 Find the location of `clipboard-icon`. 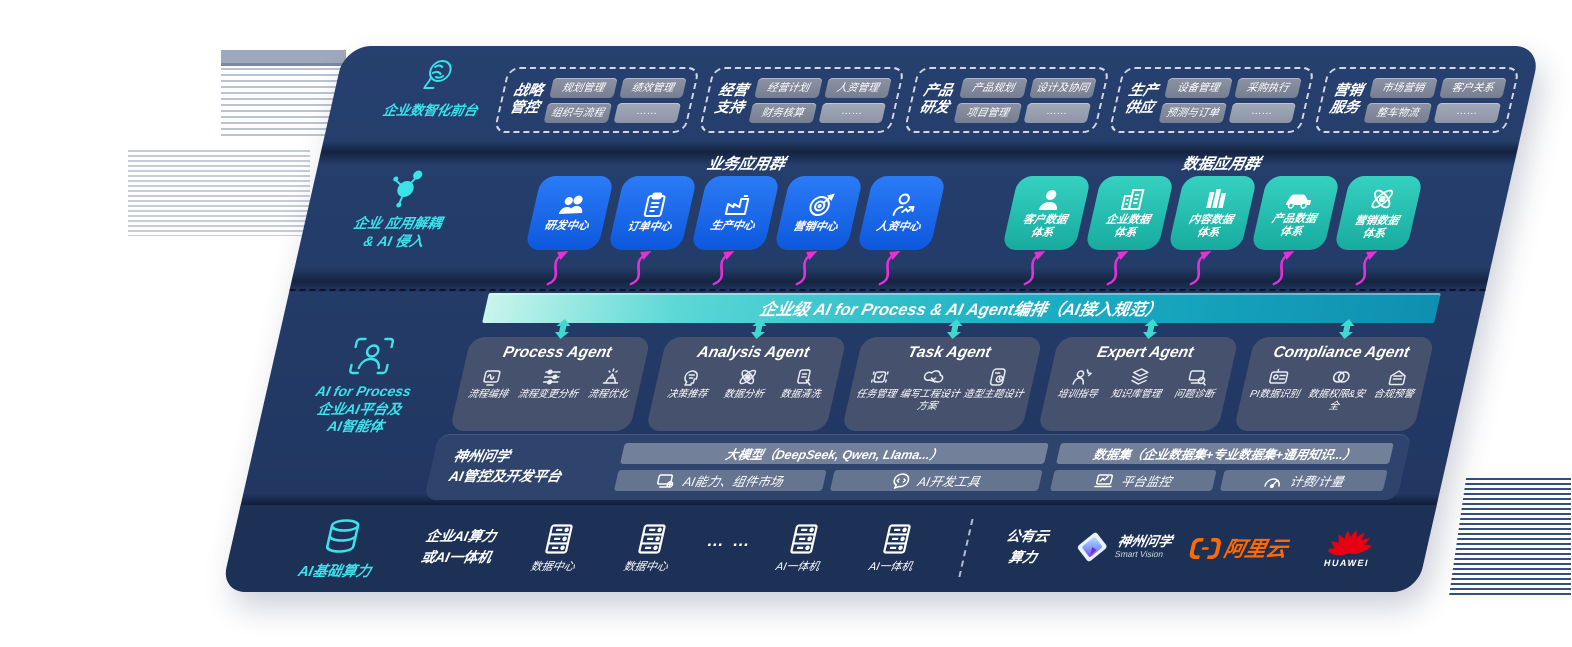

clipboard-icon is located at coordinates (654, 205).